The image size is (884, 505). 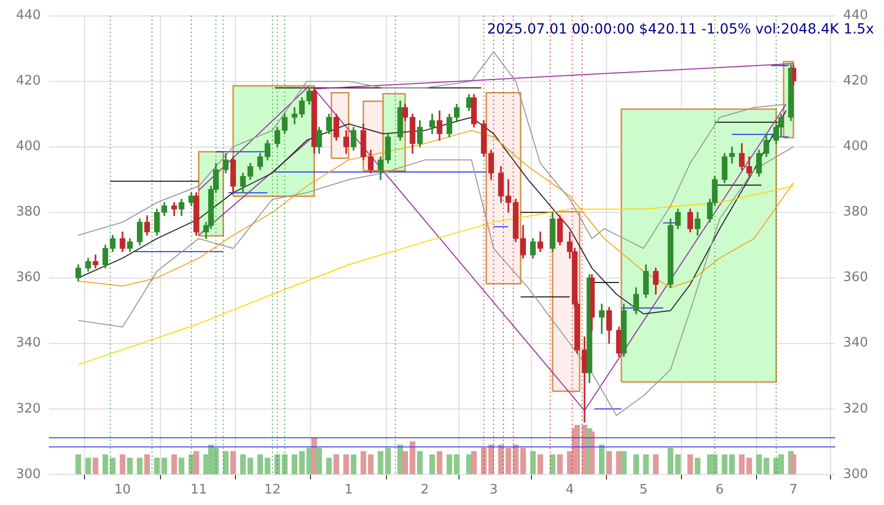 I want to click on y-tick-label: 300, so click(x=28, y=474).